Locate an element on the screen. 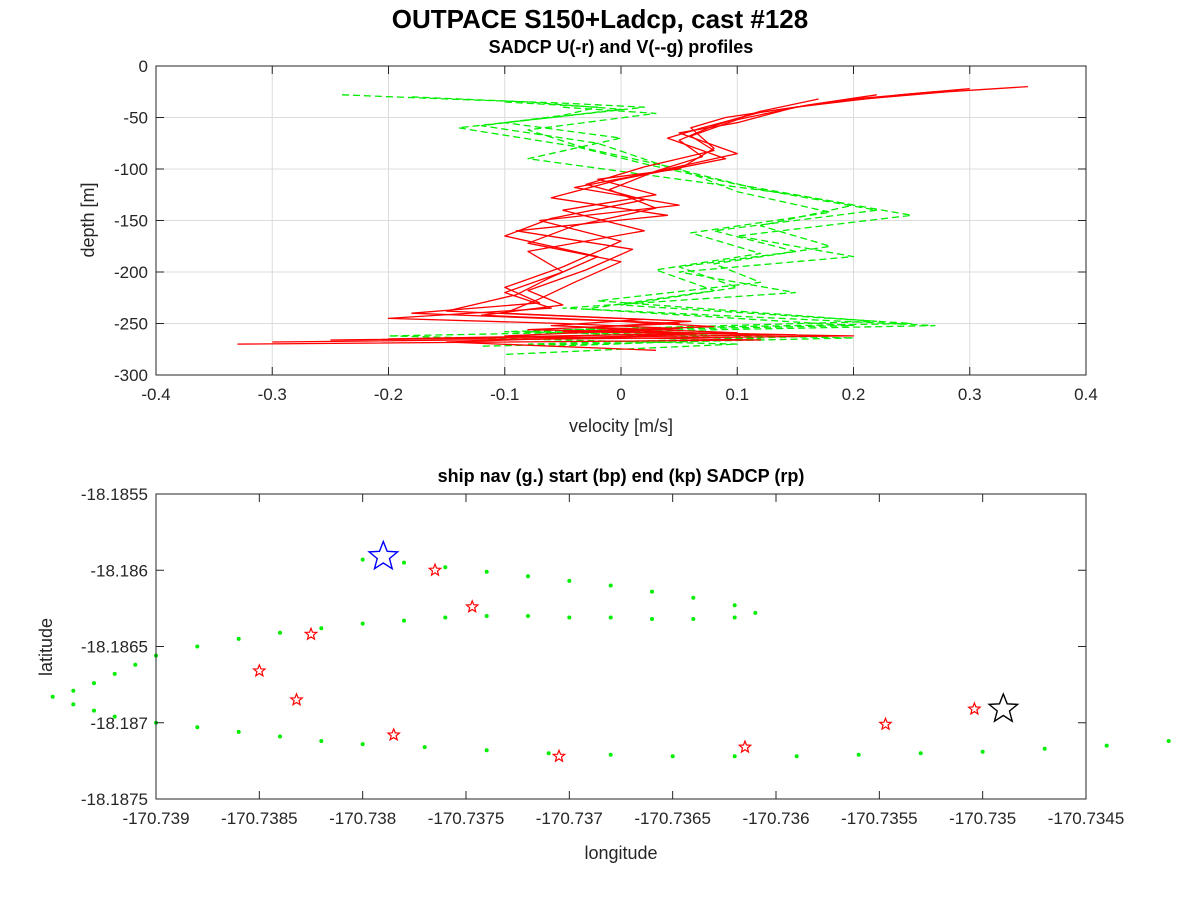 This screenshot has height=900, width=1200. plot1-y-tick-label: -200 is located at coordinates (131, 272).